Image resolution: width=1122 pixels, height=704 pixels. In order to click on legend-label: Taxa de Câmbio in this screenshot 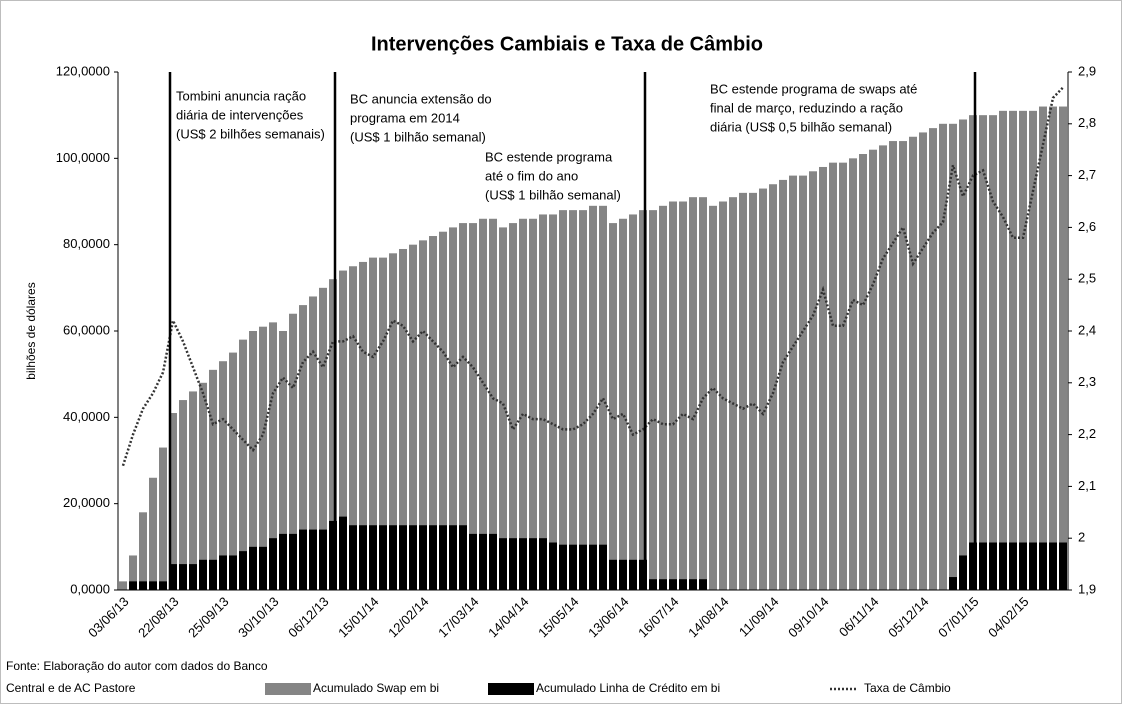, I will do `click(907, 688)`.